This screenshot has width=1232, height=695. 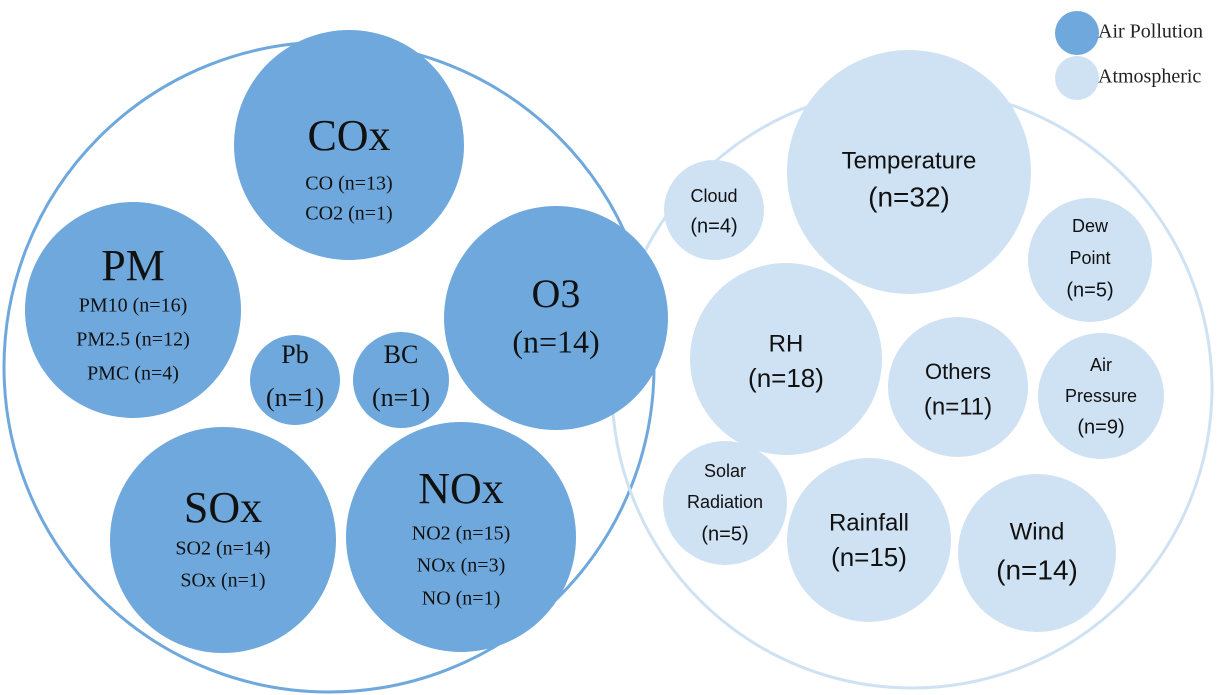 I want to click on bubble-label: Pressure, so click(x=1101, y=396).